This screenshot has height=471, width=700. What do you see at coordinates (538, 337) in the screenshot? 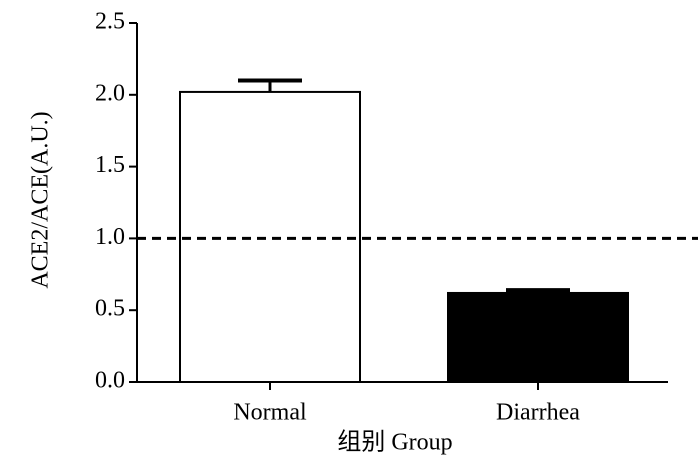
I see `bar` at bounding box center [538, 337].